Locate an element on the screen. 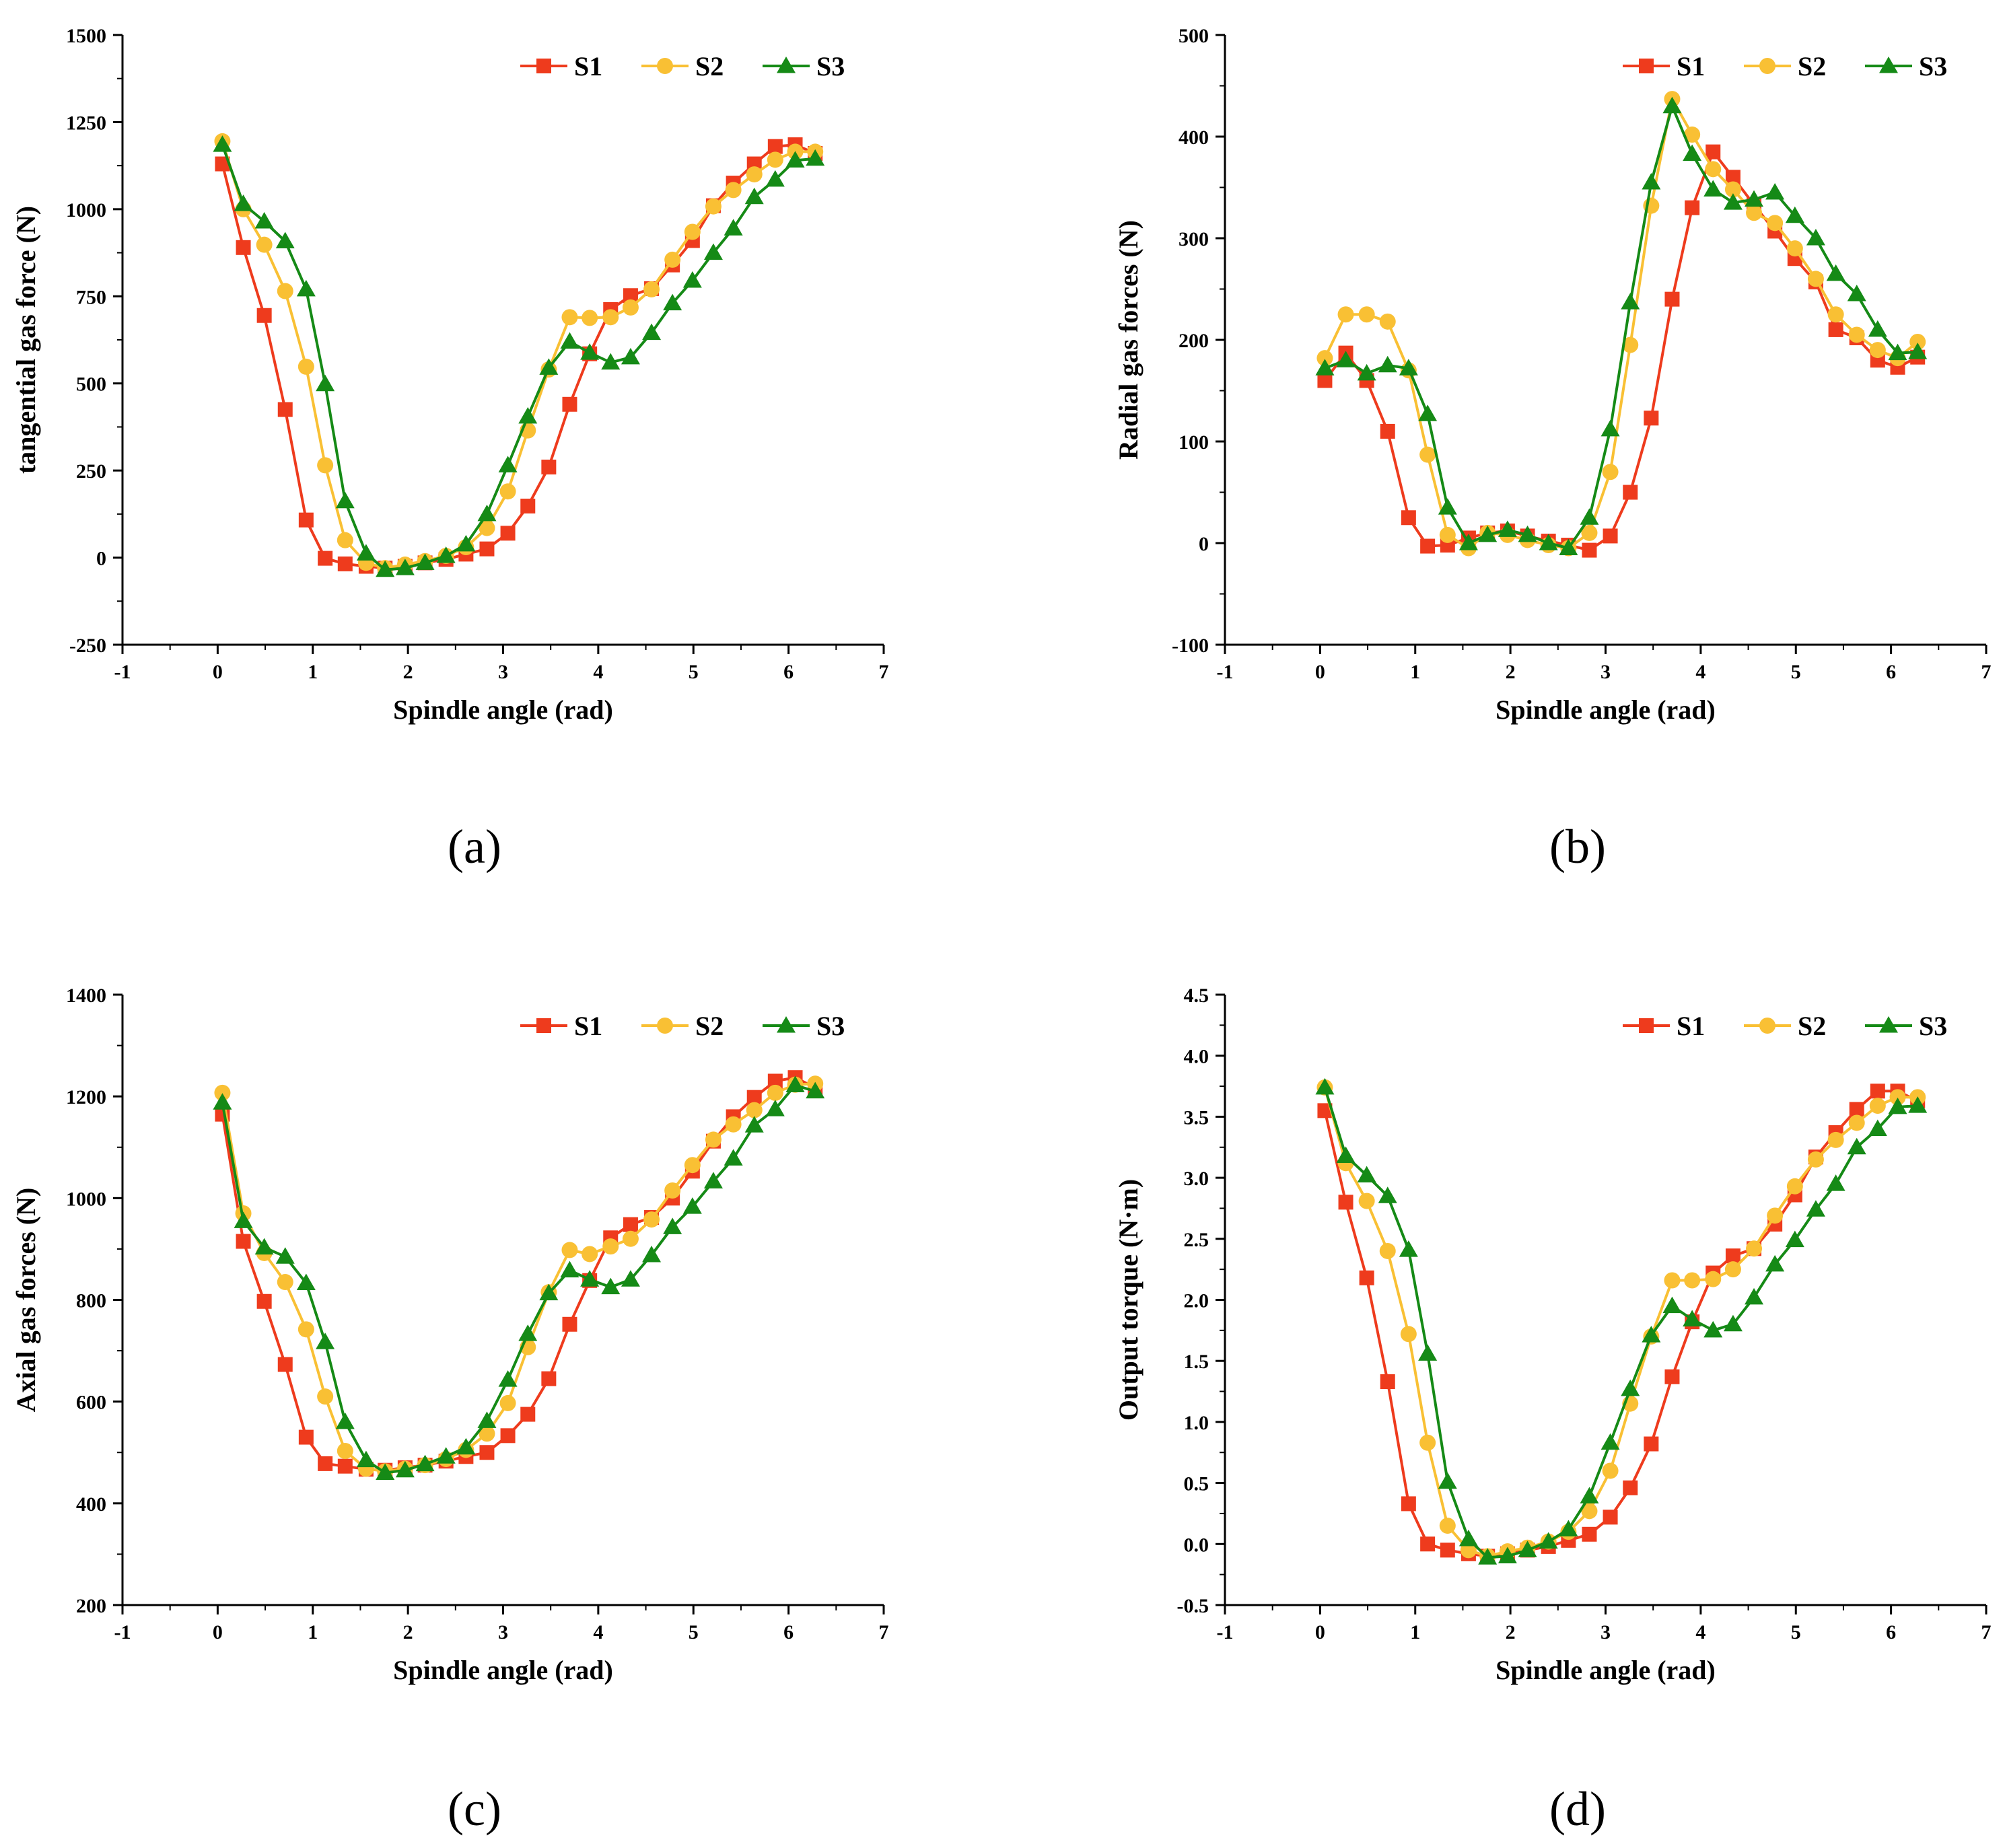 This screenshot has width=2005, height=1848. y-tick-label: 1200 is located at coordinates (86, 1097).